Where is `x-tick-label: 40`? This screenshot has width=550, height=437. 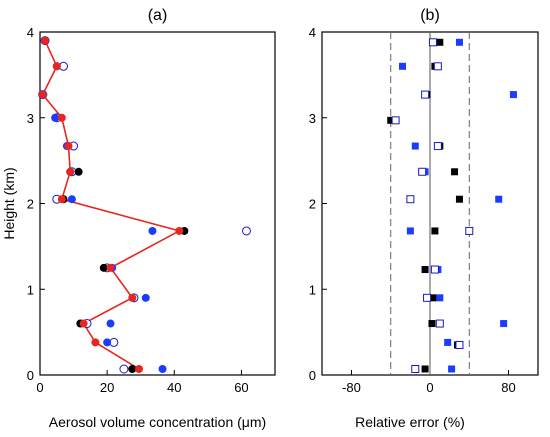 x-tick-label: 40 is located at coordinates (174, 387).